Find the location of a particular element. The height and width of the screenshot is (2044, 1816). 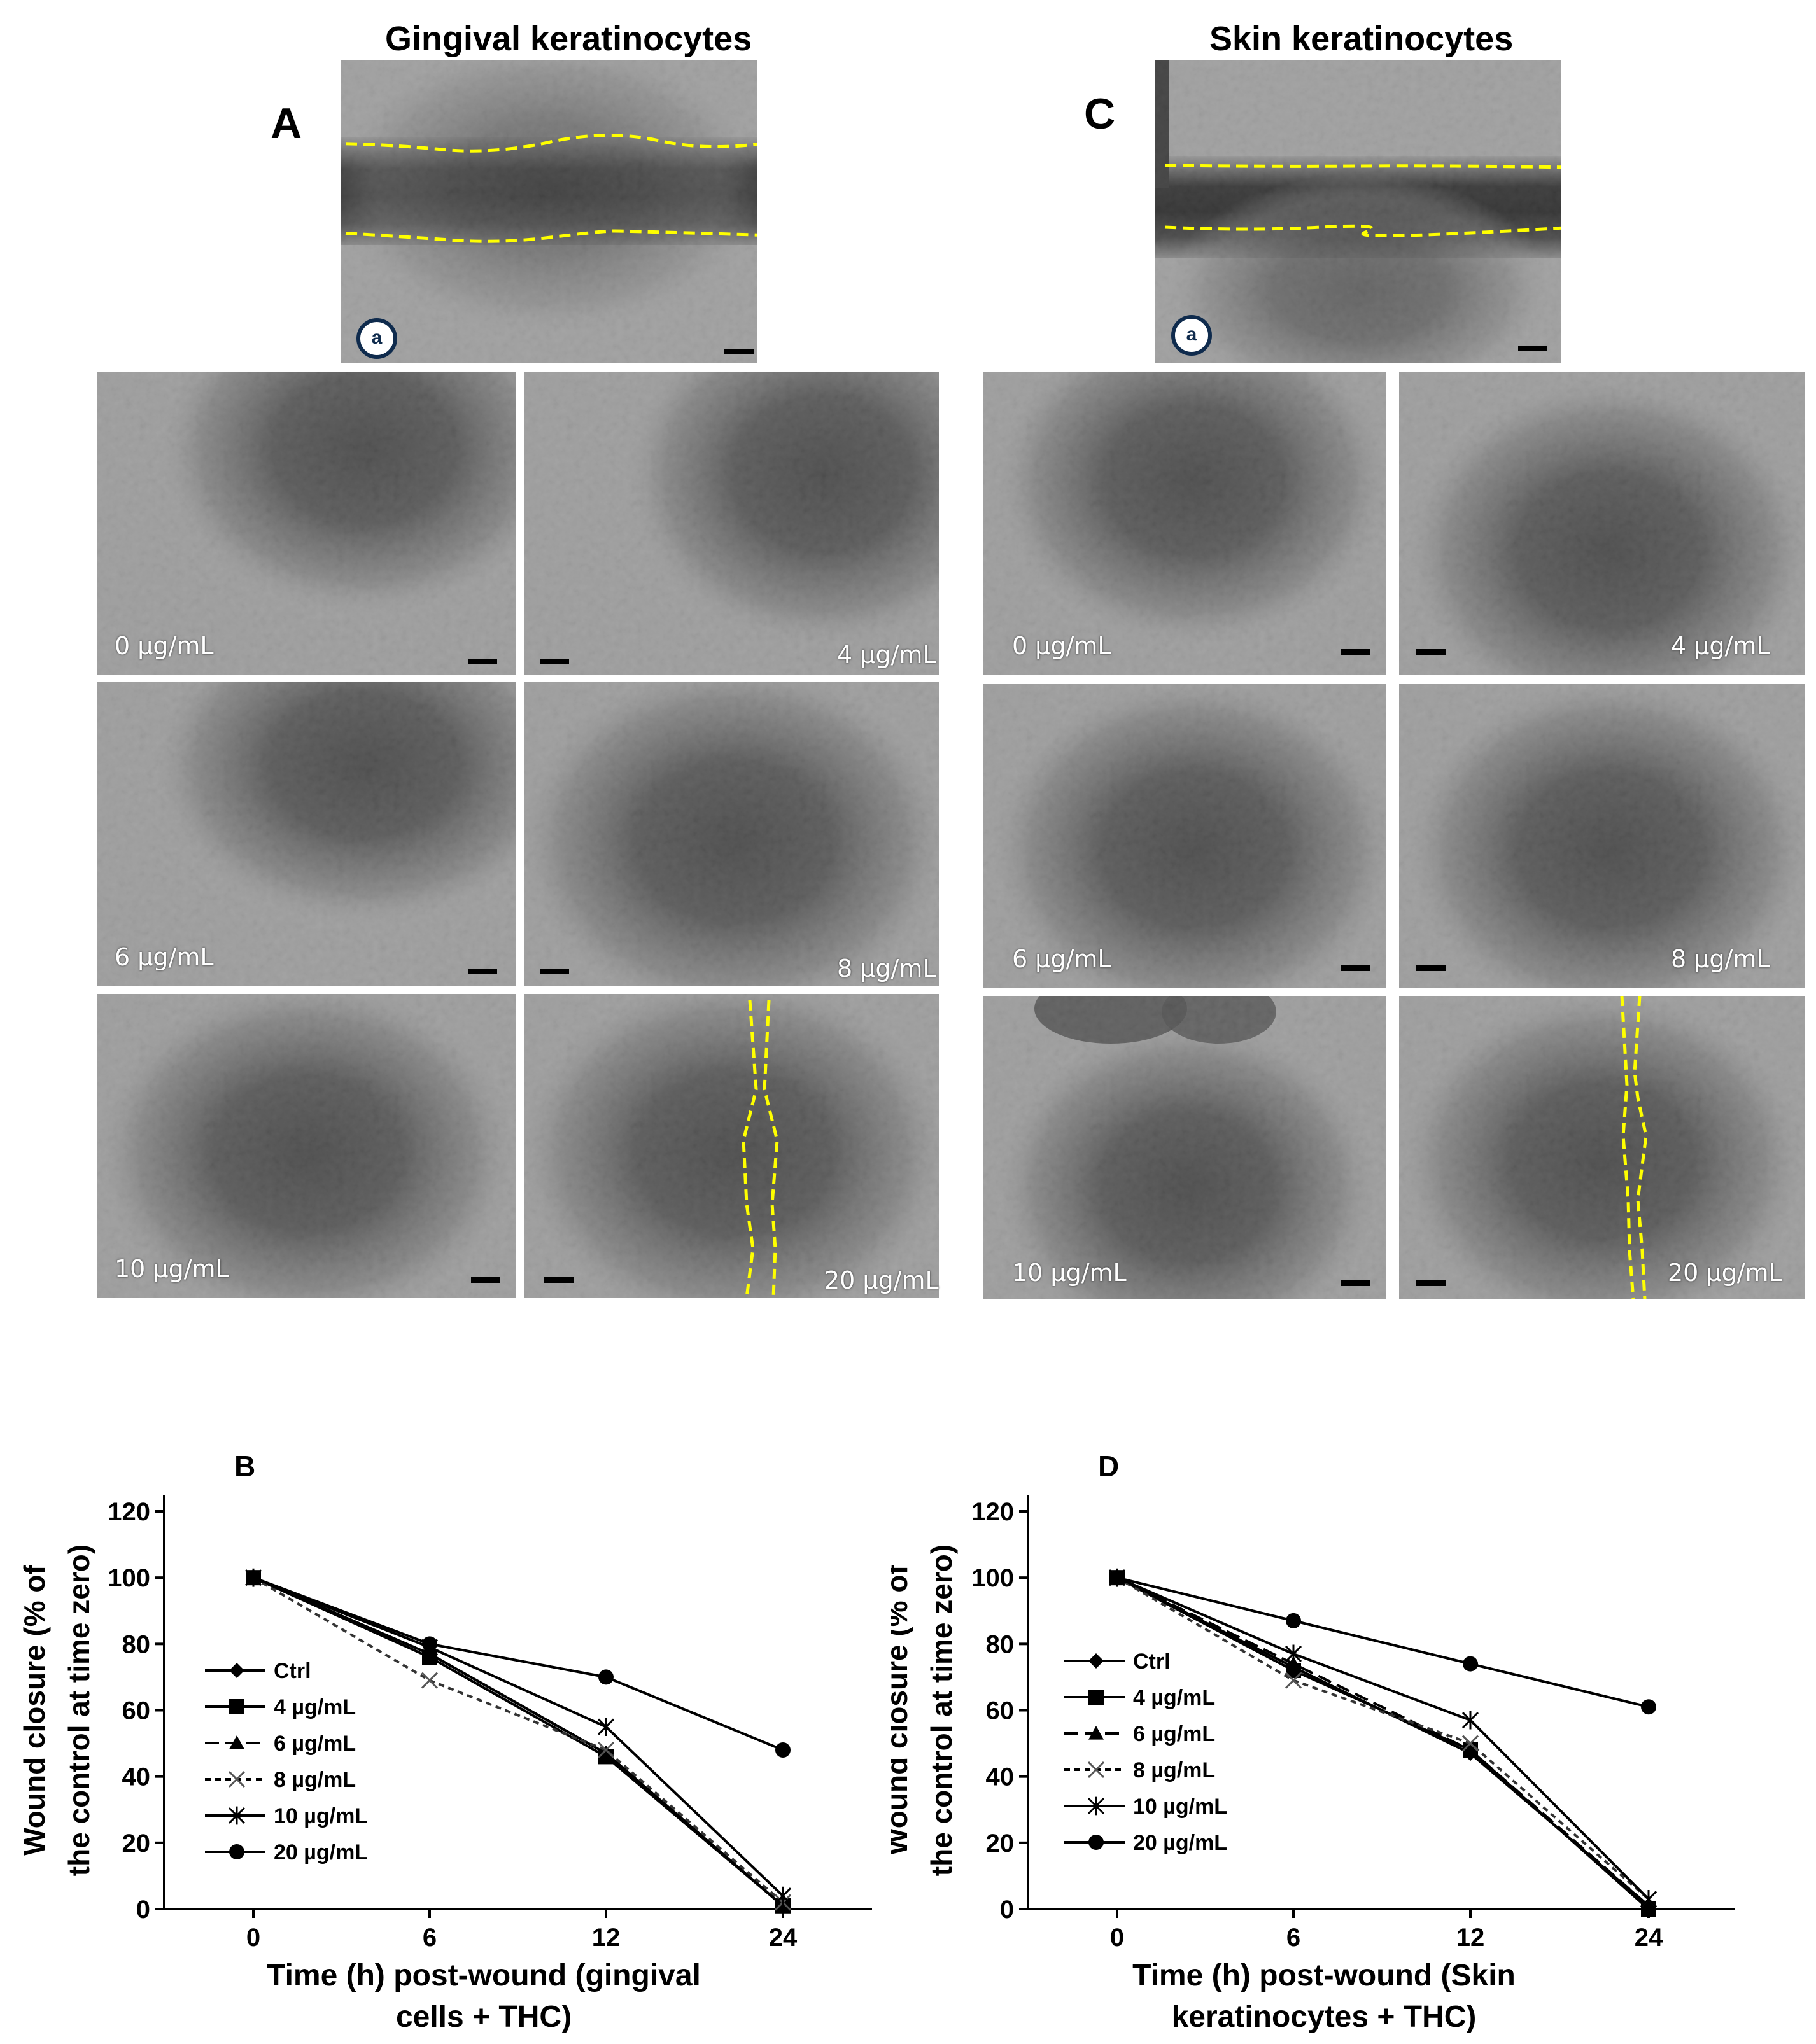

left-column-title: Gingival keratinocytes is located at coordinates (568, 39).